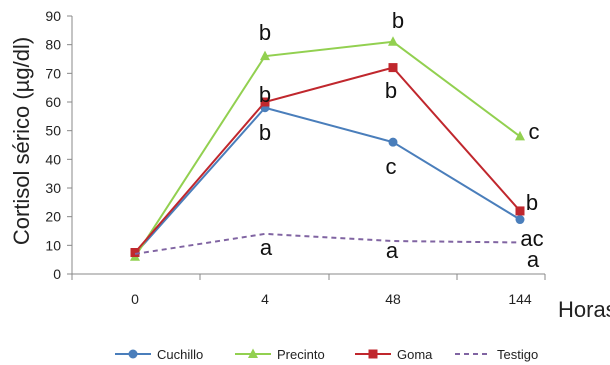 The width and height of the screenshot is (610, 365). Describe the element at coordinates (394, 354) in the screenshot. I see `legend-item-goma: Goma` at that location.